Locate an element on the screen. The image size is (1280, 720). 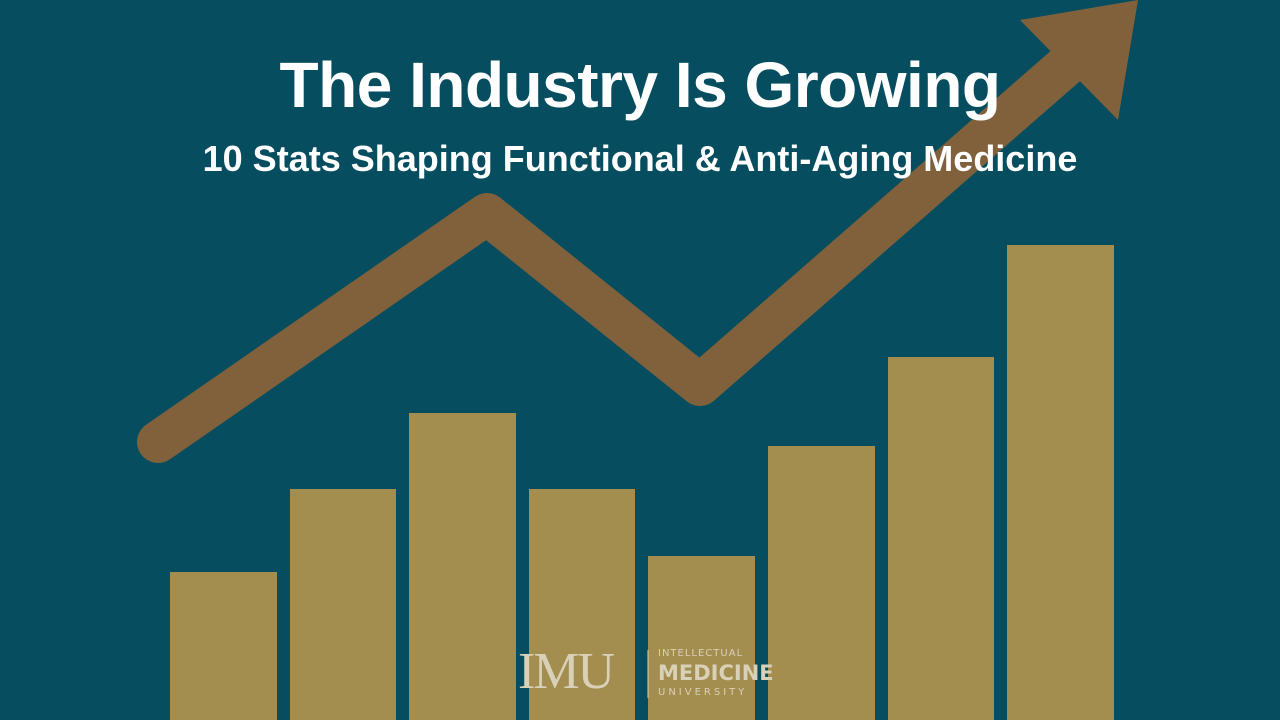
arrow-head is located at coordinates (1079, 60).